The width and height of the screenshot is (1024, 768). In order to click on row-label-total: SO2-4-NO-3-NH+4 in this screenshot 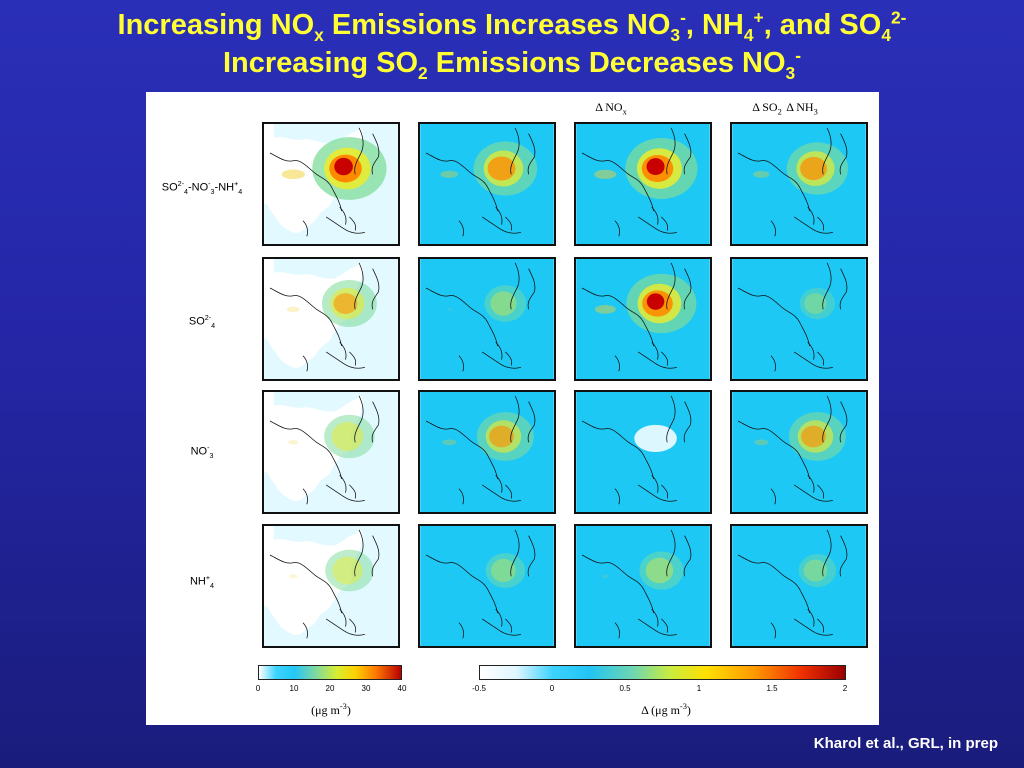, I will do `click(202, 188)`.